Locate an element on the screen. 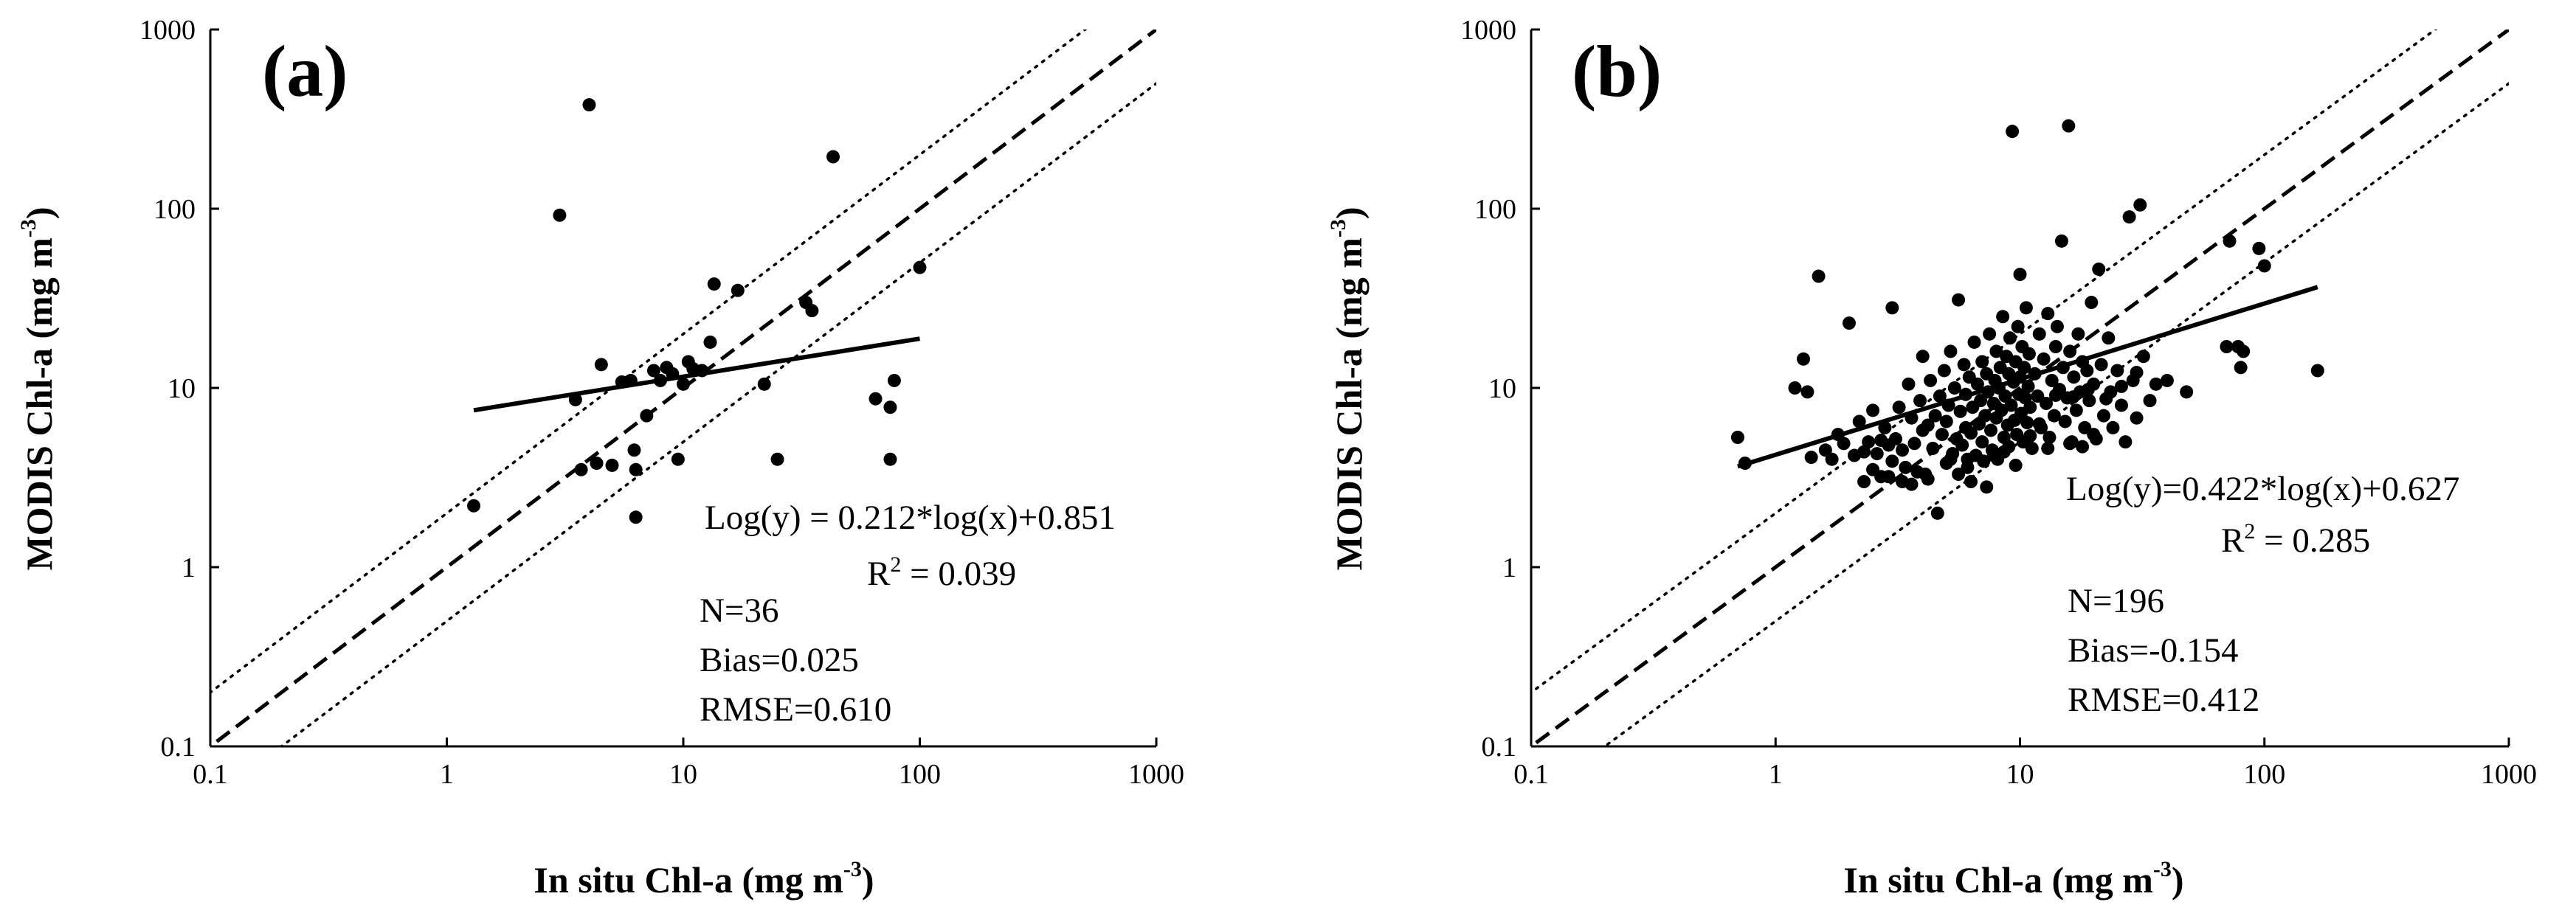 This screenshot has height=916, width=2576. y-tick-label: 100 is located at coordinates (1495, 209).